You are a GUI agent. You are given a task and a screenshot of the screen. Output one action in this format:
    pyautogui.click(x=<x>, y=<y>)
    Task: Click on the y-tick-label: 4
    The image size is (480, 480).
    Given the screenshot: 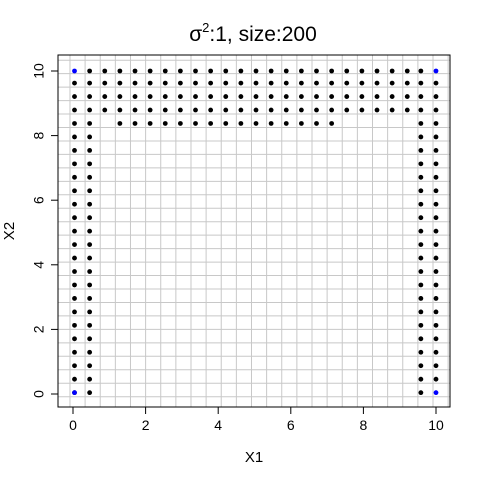 What is the action you would take?
    pyautogui.click(x=39, y=265)
    